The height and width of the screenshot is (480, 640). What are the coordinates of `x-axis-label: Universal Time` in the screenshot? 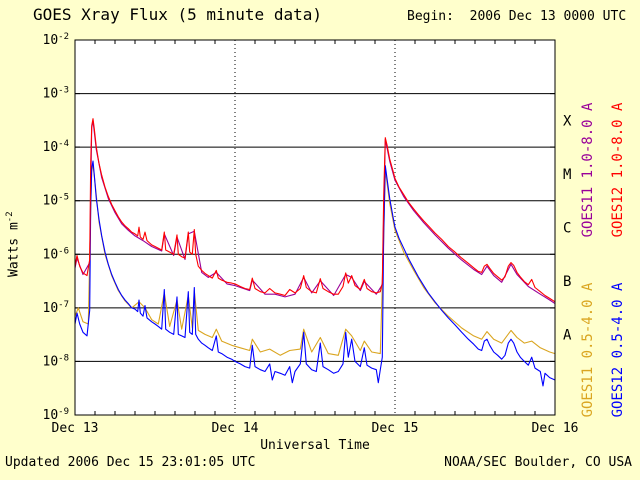 It's located at (315, 445).